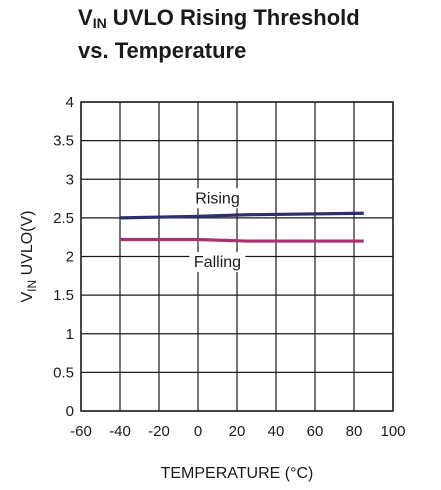 The image size is (441, 490). What do you see at coordinates (70, 334) in the screenshot?
I see `y-tick-label: 1` at bounding box center [70, 334].